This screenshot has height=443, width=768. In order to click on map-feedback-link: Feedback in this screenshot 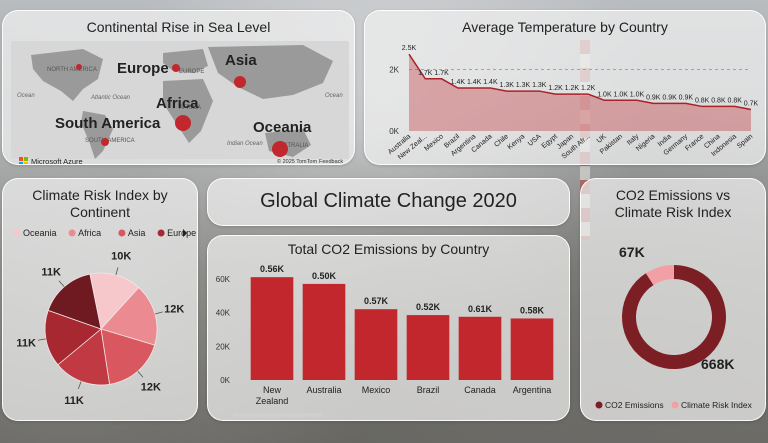, I will do `click(331, 162)`.